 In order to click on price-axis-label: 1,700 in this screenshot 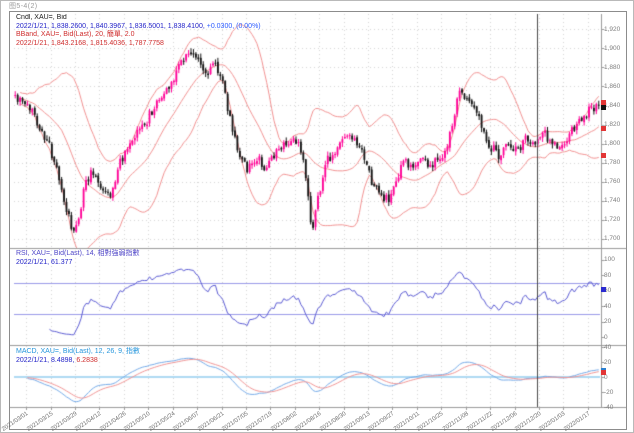, I will do `click(612, 239)`.